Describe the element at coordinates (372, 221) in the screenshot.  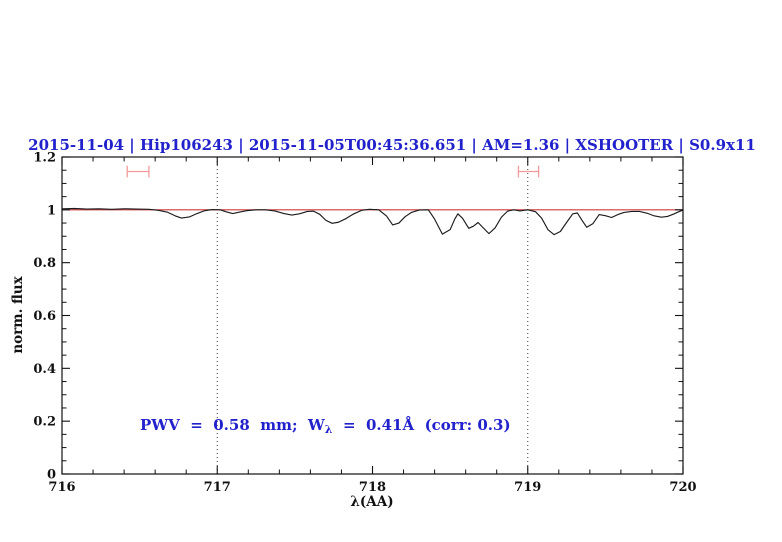
I see `observed-spectrum-line` at that location.